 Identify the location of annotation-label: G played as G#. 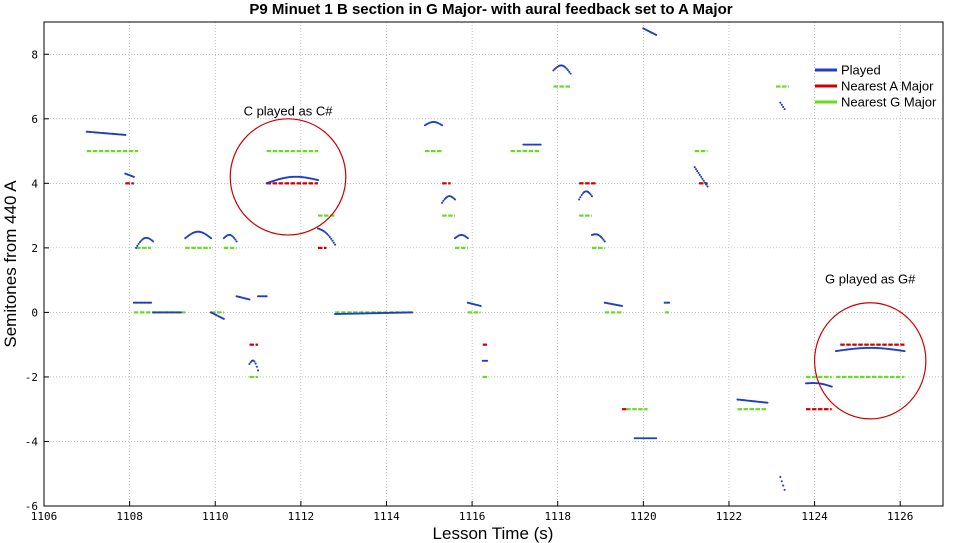
(870, 278).